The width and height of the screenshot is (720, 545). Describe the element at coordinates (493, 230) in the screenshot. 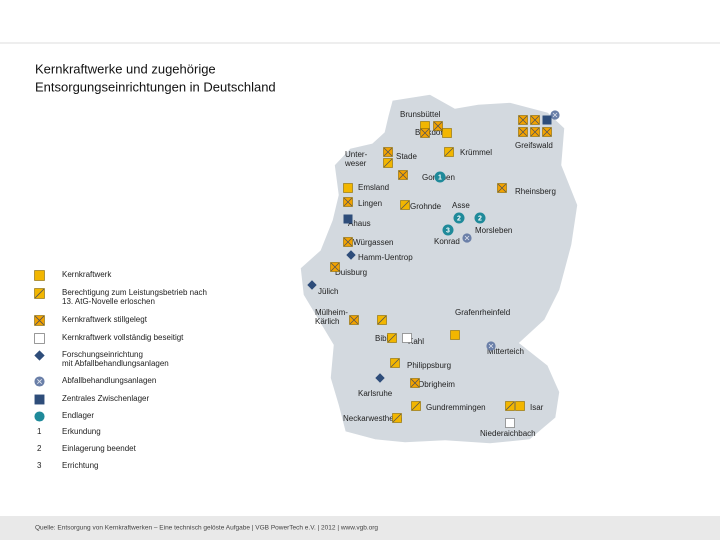

I see `site-label: Morsleben` at that location.